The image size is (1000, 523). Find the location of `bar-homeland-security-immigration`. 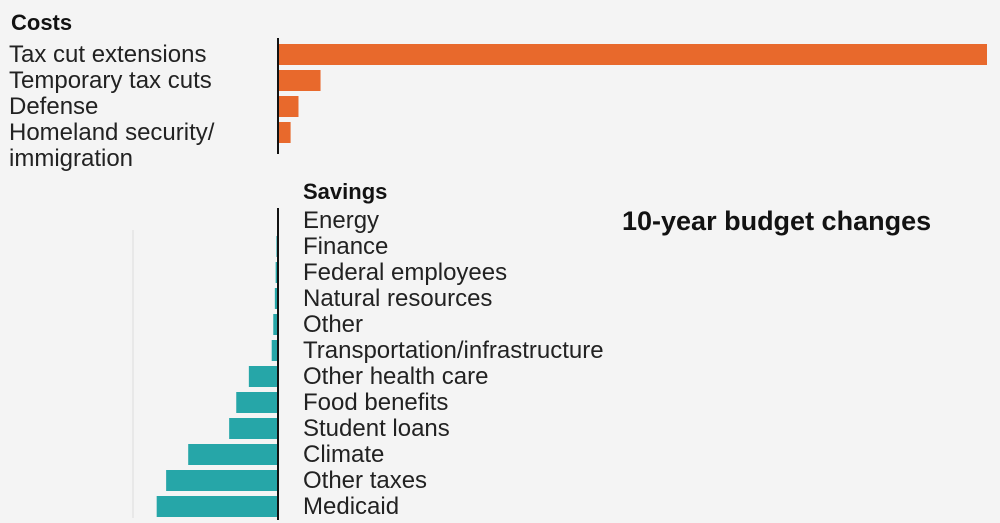

bar-homeland-security-immigration is located at coordinates (284, 132).